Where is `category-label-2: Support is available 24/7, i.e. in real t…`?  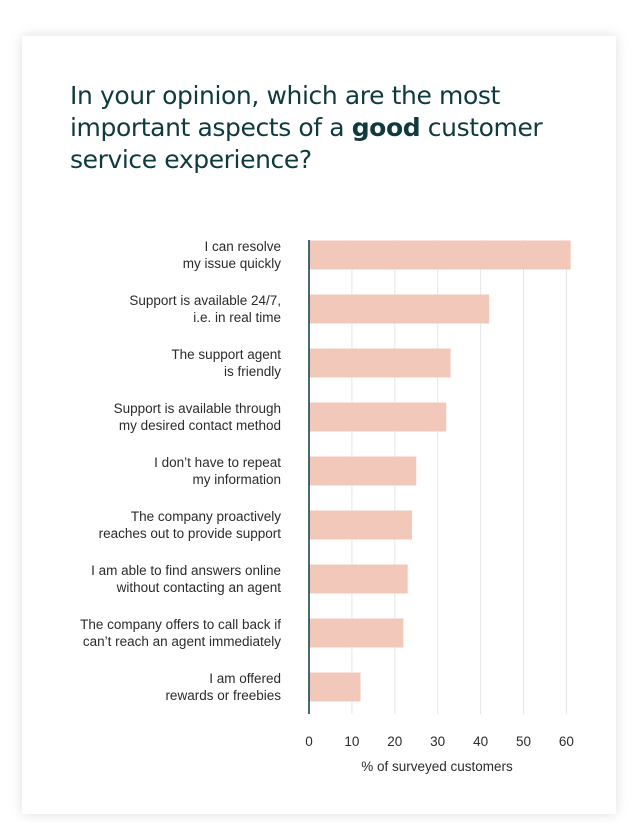
category-label-2: Support is available 24/7, i.e. in real t… is located at coordinates (205, 309).